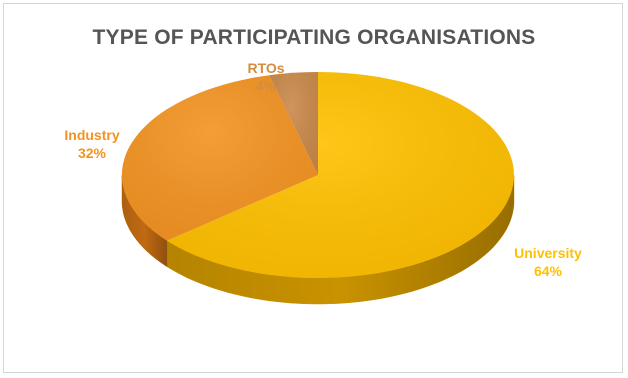 This screenshot has height=378, width=628. Describe the element at coordinates (144, 221) in the screenshot. I see `pie-side-shade-industry` at that location.